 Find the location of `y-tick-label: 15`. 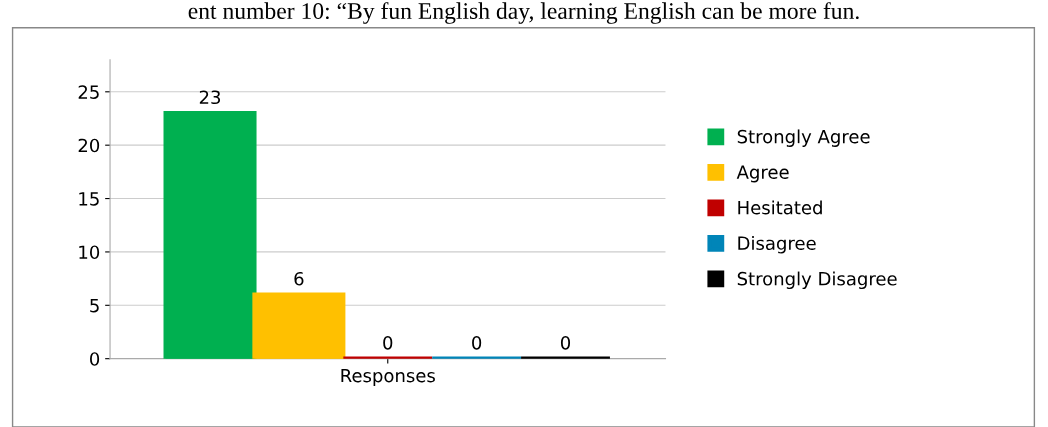

y-tick-label: 15 is located at coordinates (89, 199).